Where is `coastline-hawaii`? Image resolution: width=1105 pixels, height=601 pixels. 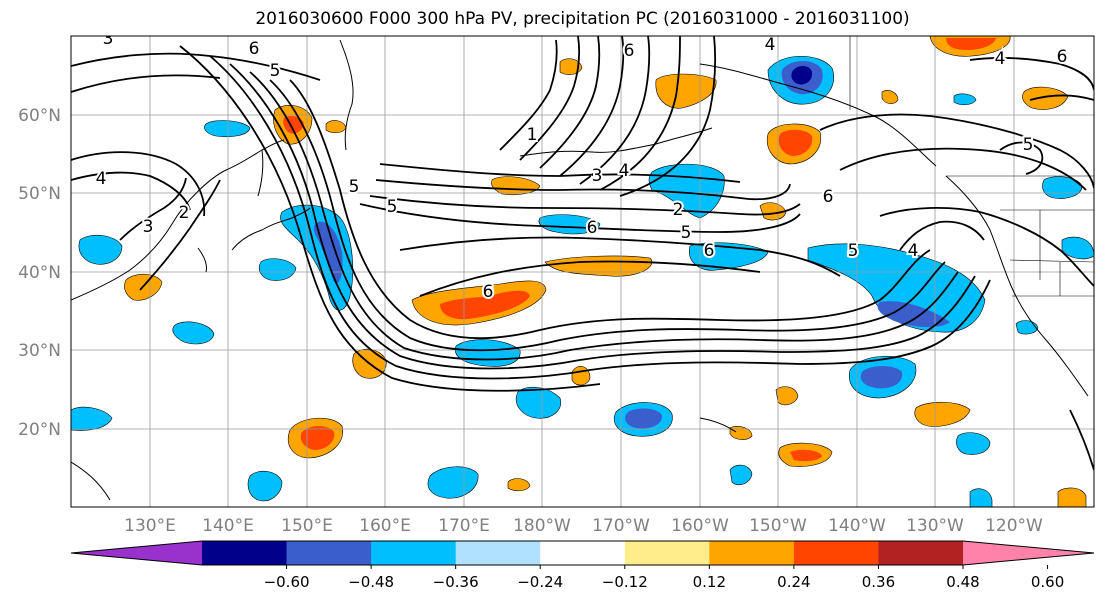 coastline-hawaii is located at coordinates (718, 425).